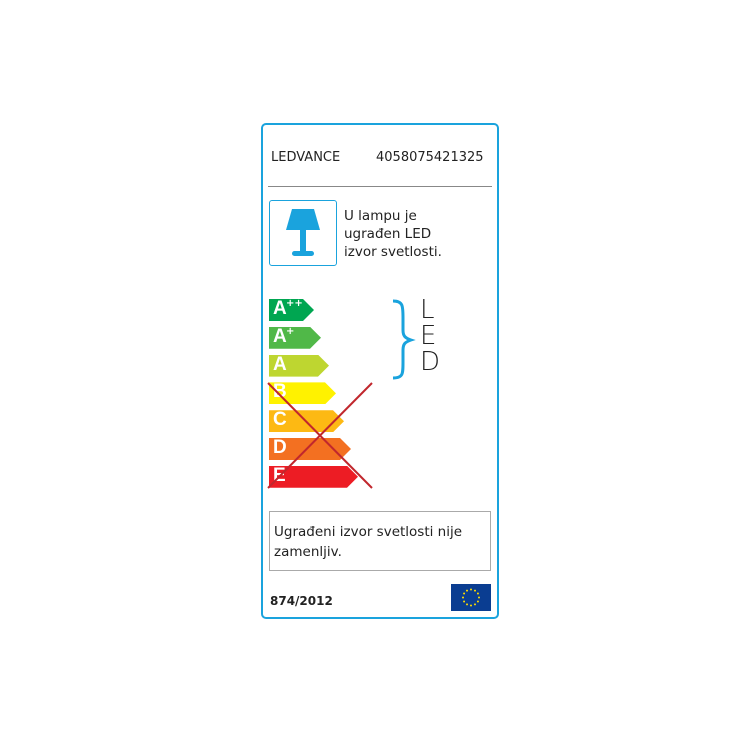  Describe the element at coordinates (308, 552) in the screenshot. I see `note-line: zamenljiv.` at that location.